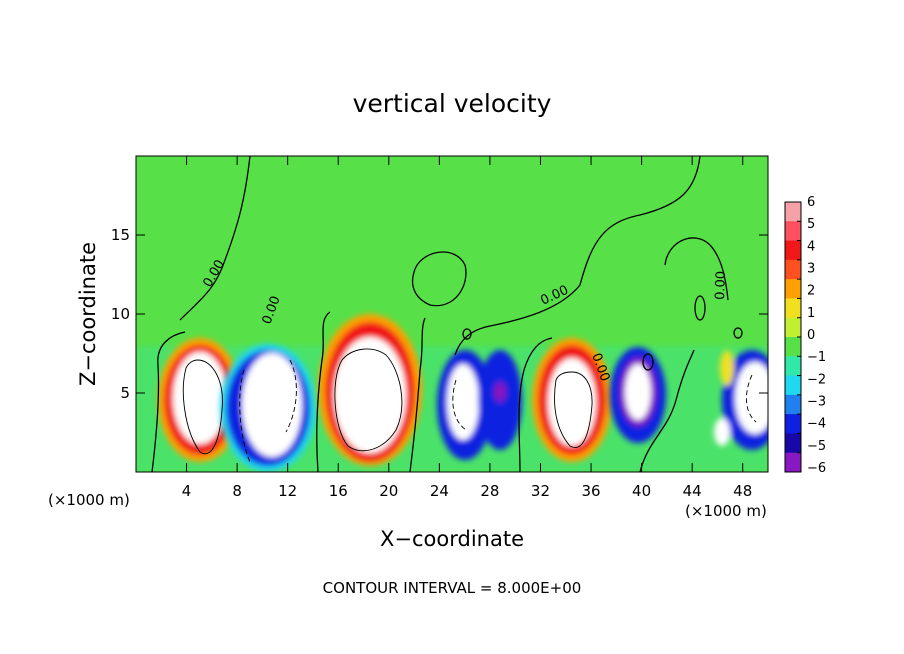 This screenshot has height=654, width=904. Describe the element at coordinates (388, 491) in the screenshot. I see `x-tick-label: 20` at that location.